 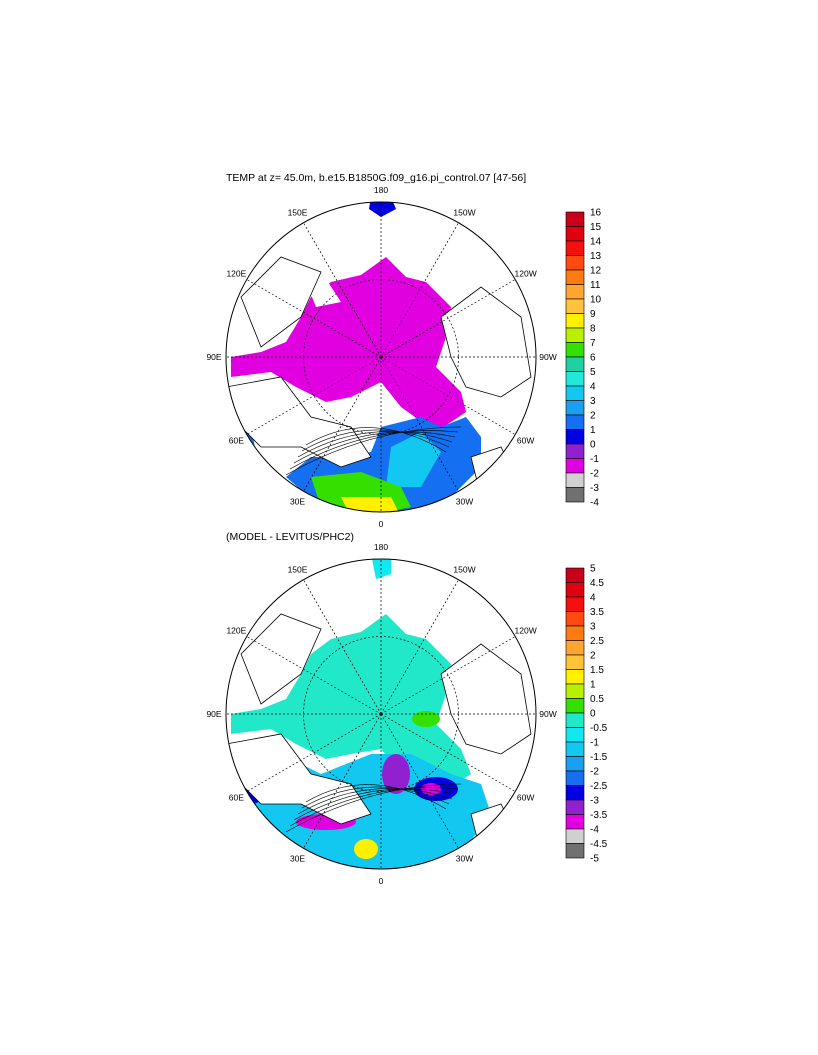 I want to click on colorbar-label: 2.5, so click(x=597, y=641).